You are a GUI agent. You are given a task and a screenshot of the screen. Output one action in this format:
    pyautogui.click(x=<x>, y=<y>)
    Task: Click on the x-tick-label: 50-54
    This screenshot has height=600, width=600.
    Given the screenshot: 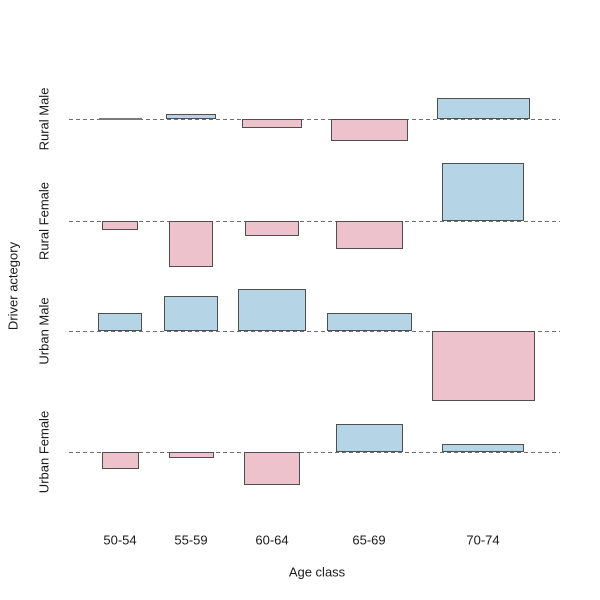 What is the action you would take?
    pyautogui.click(x=120, y=540)
    